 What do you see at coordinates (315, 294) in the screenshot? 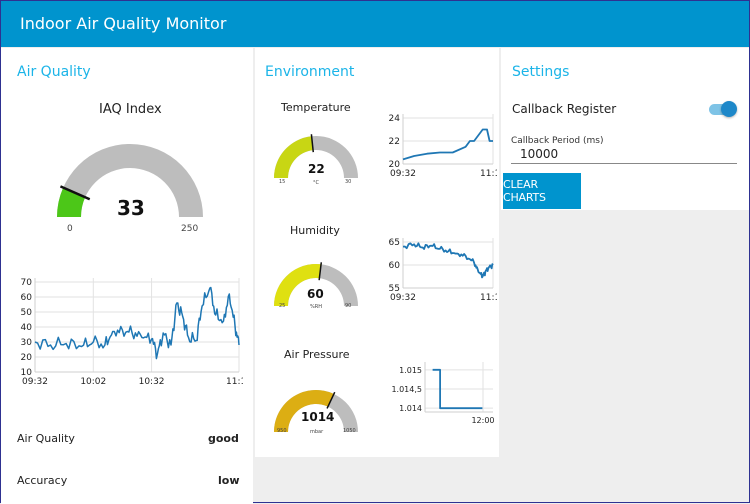
I see `humidity-gauge-value: 60` at bounding box center [315, 294].